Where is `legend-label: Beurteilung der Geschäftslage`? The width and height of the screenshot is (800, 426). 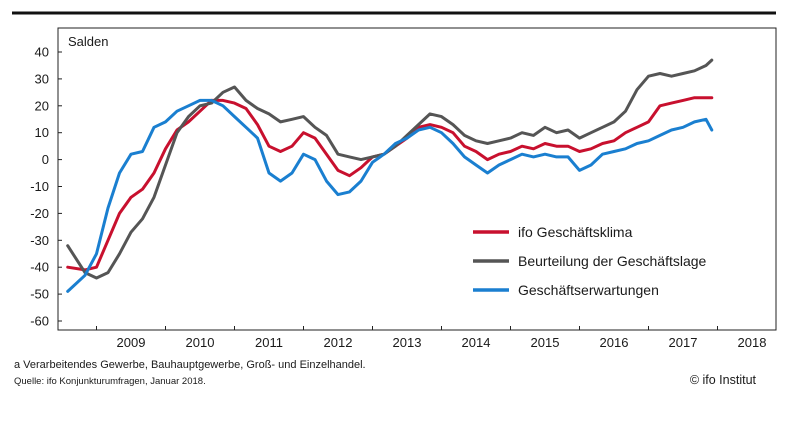
legend-label: Beurteilung der Geschäftslage is located at coordinates (612, 261).